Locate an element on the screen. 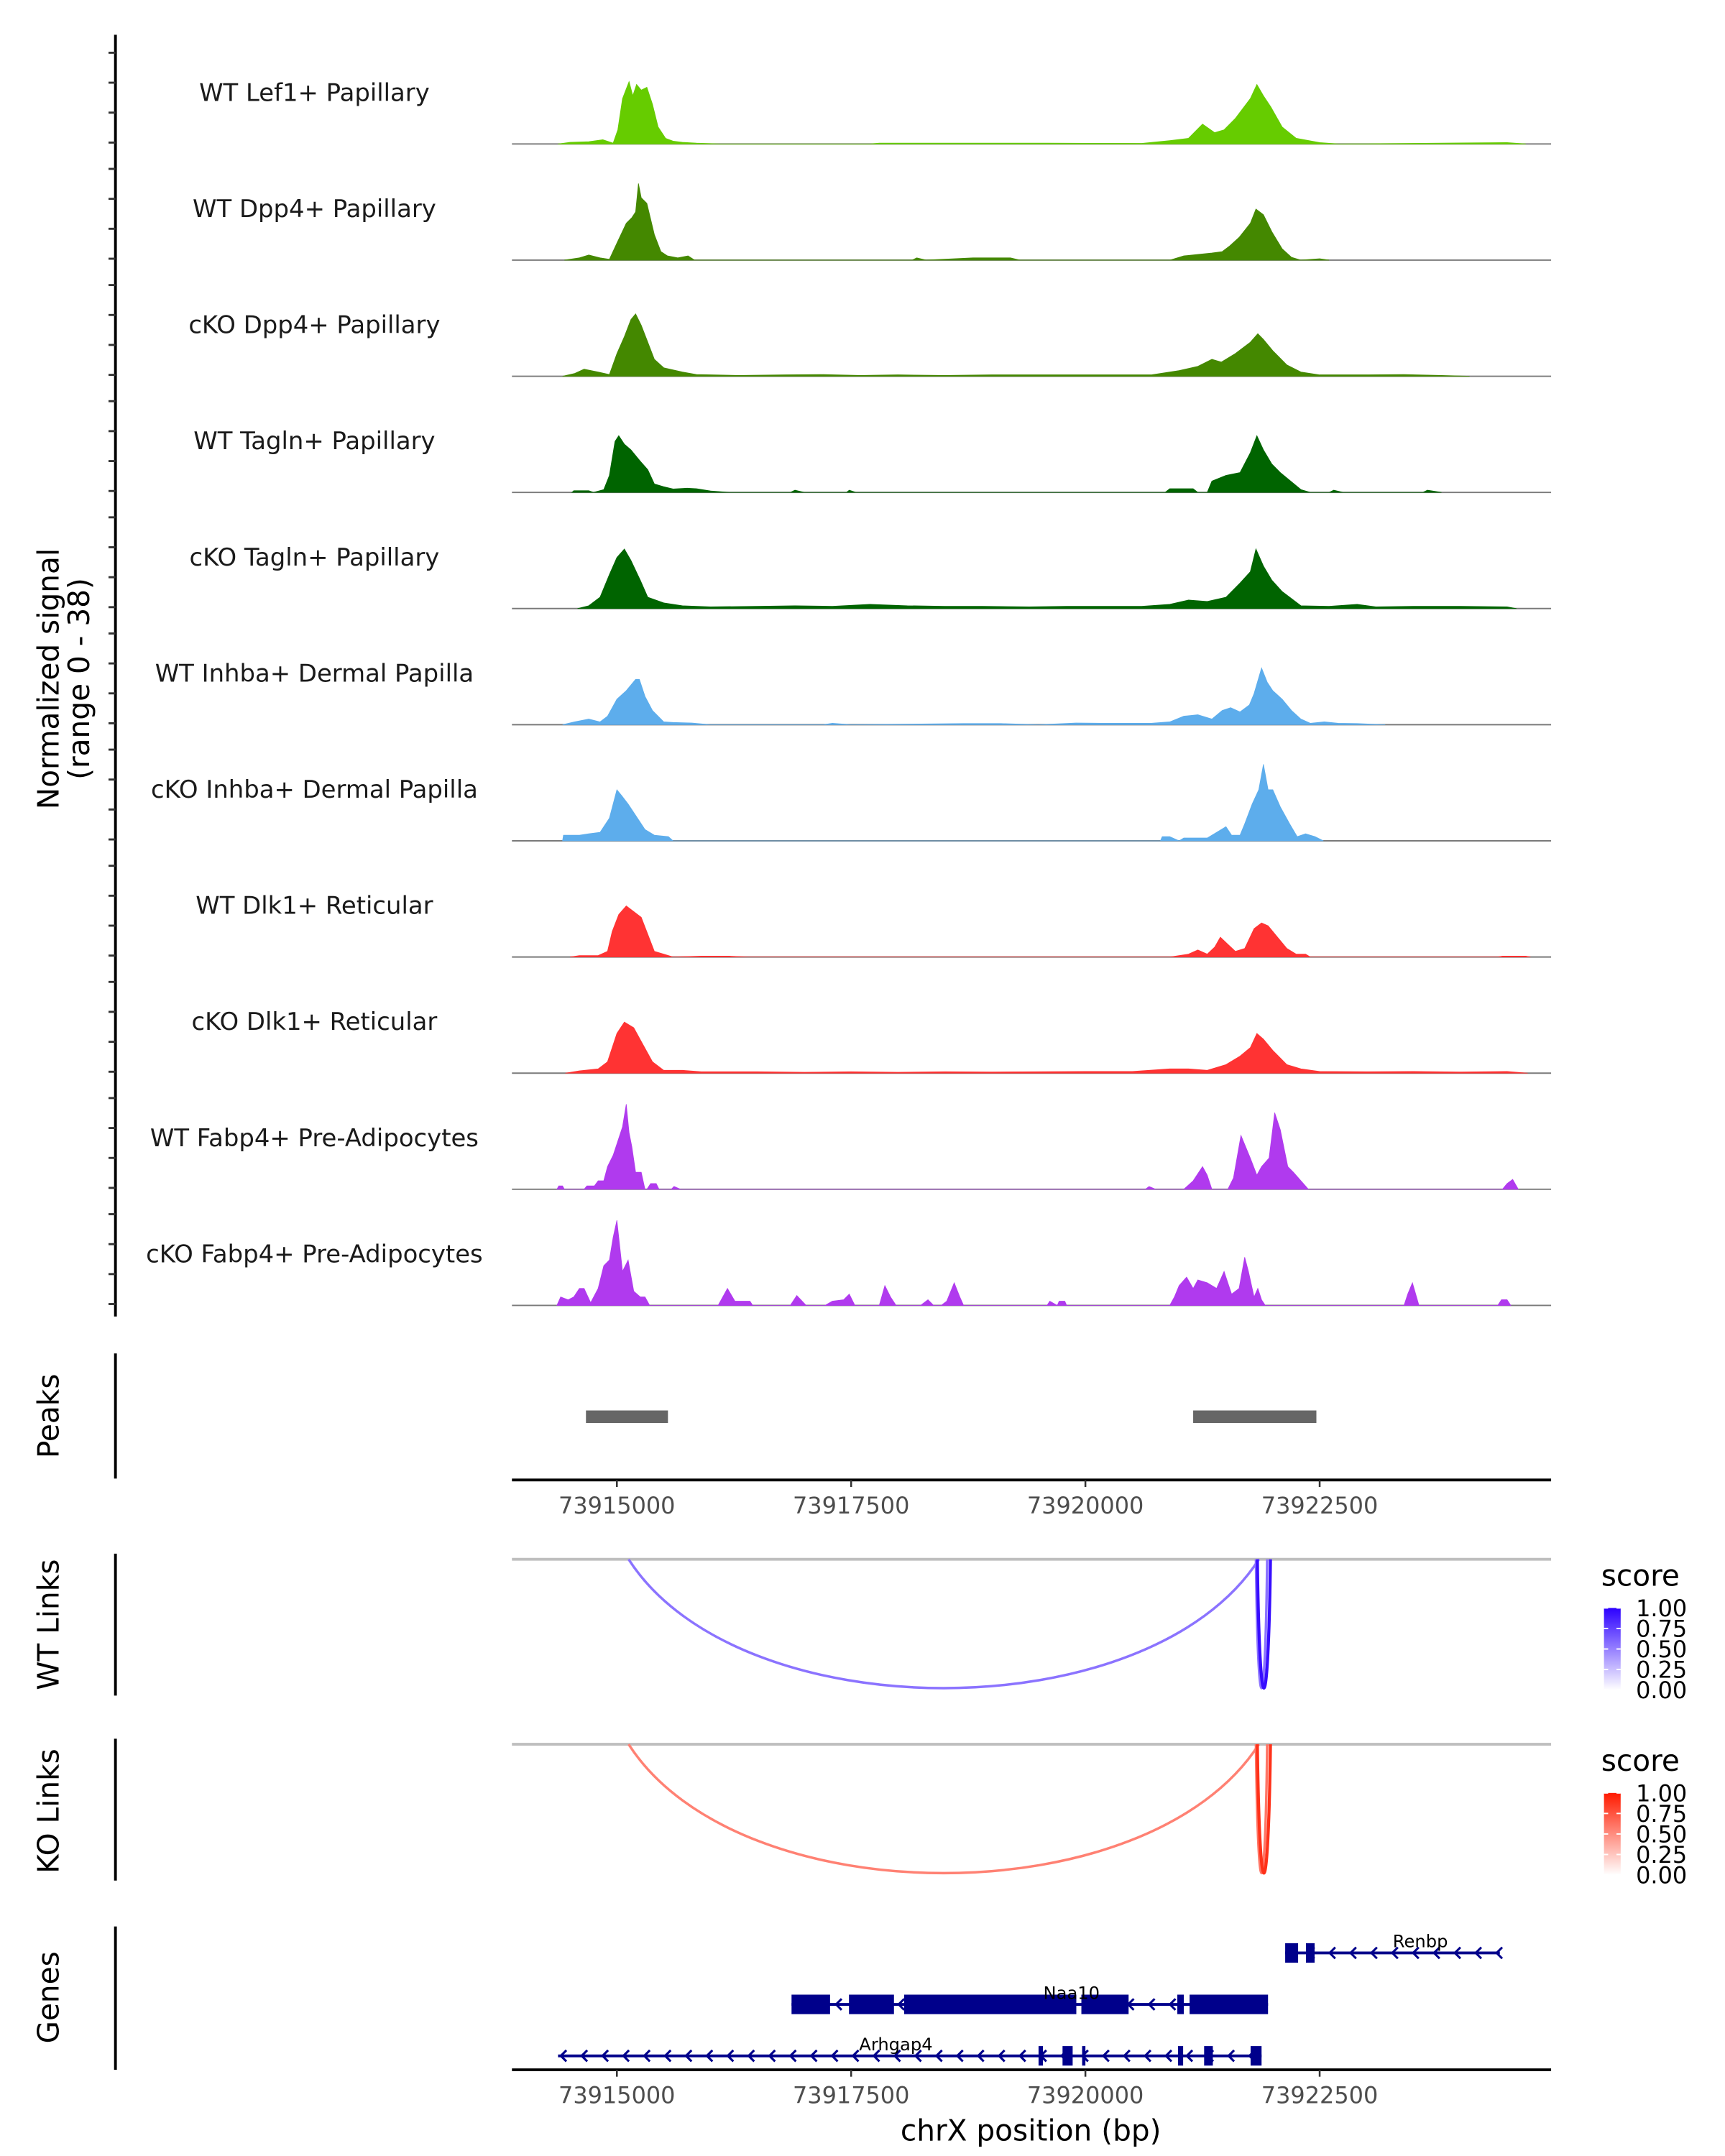  track-label: cKO Fabp4+ Pre-Adipocytes is located at coordinates (314, 1254).